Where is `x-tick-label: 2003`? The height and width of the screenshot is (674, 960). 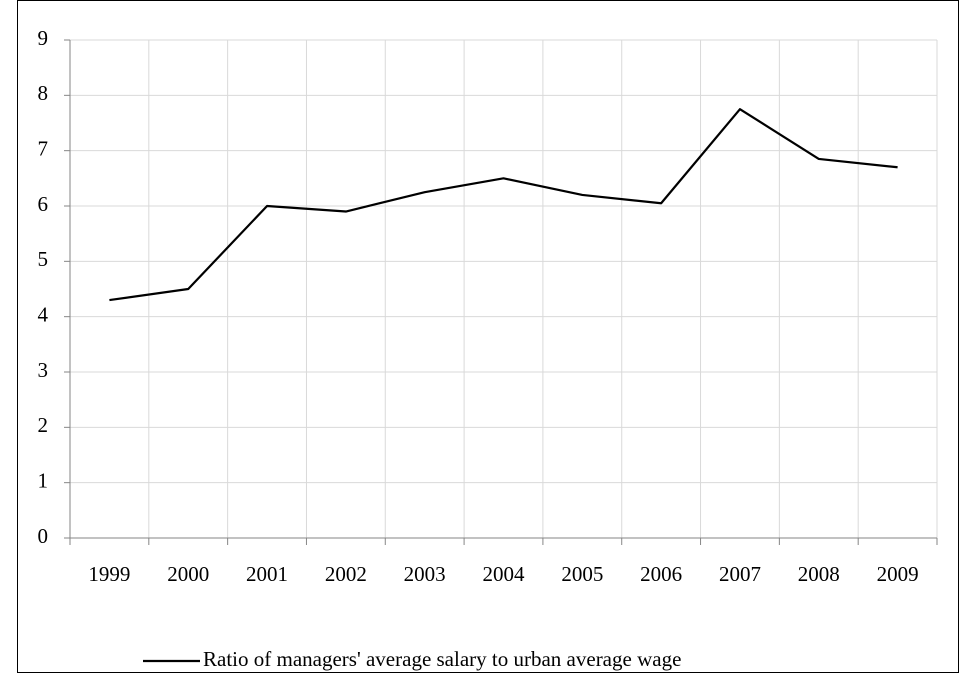
x-tick-label: 2003 is located at coordinates (425, 574).